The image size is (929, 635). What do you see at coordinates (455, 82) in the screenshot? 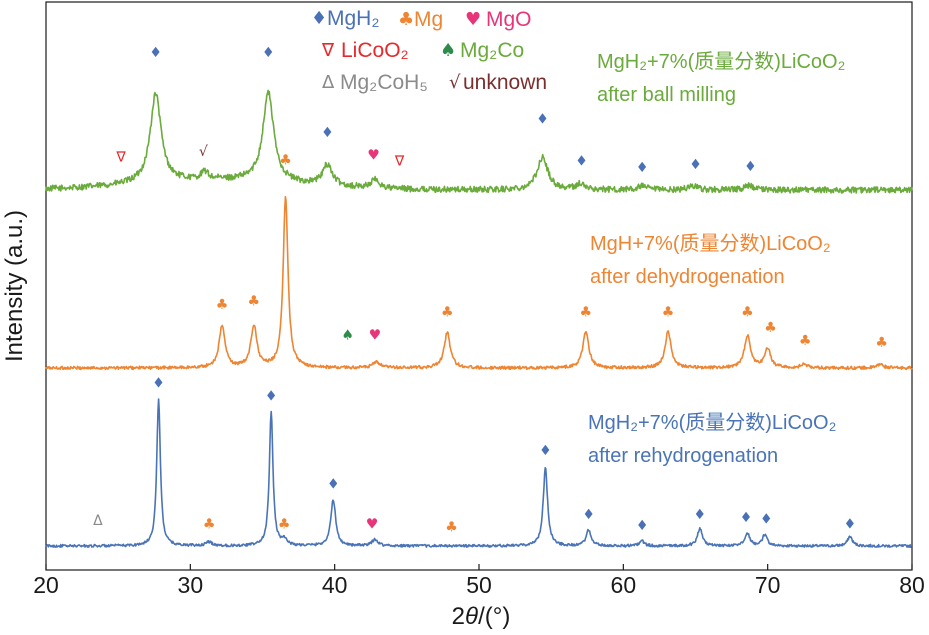
I see `legend-unknown-symbol: √` at bounding box center [455, 82].